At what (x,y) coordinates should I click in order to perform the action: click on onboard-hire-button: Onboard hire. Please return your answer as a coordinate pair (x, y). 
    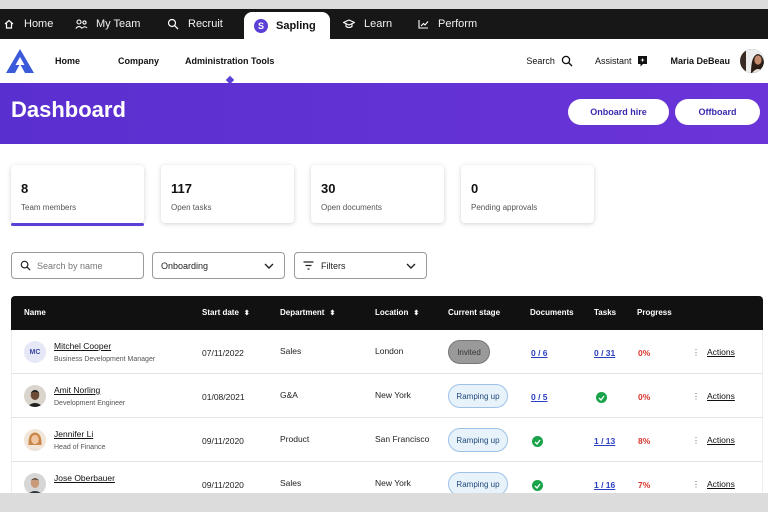
    Looking at the image, I should click on (618, 112).